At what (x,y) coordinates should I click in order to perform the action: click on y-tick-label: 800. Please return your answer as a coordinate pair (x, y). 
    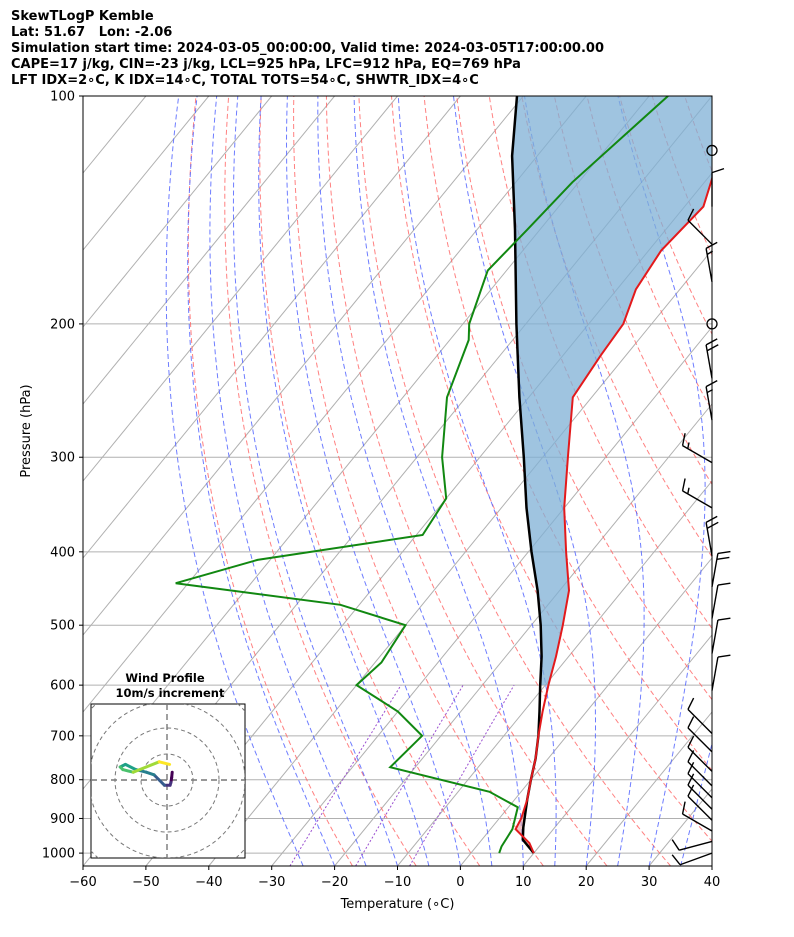
    Looking at the image, I should click on (62, 780).